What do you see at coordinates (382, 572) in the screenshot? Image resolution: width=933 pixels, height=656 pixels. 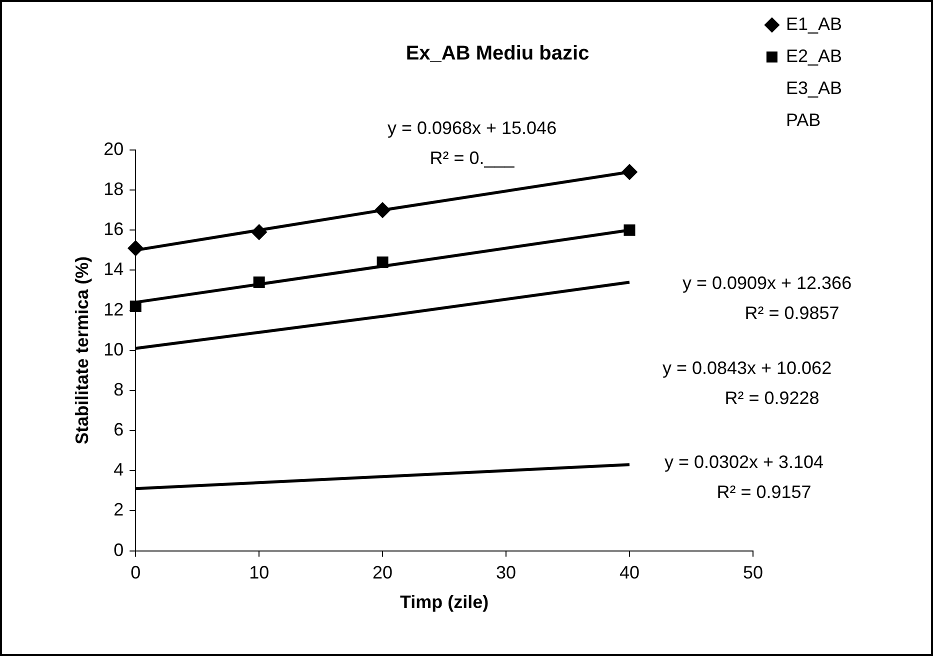 I see `x-tick-label: 20` at bounding box center [382, 572].